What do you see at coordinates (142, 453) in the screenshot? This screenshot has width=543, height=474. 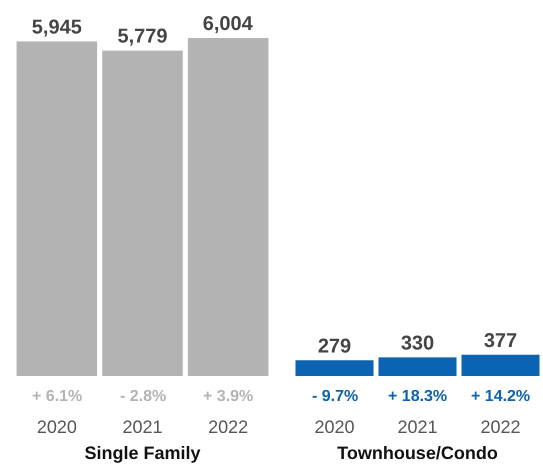 I see `x-axis-title: Single Family` at bounding box center [142, 453].